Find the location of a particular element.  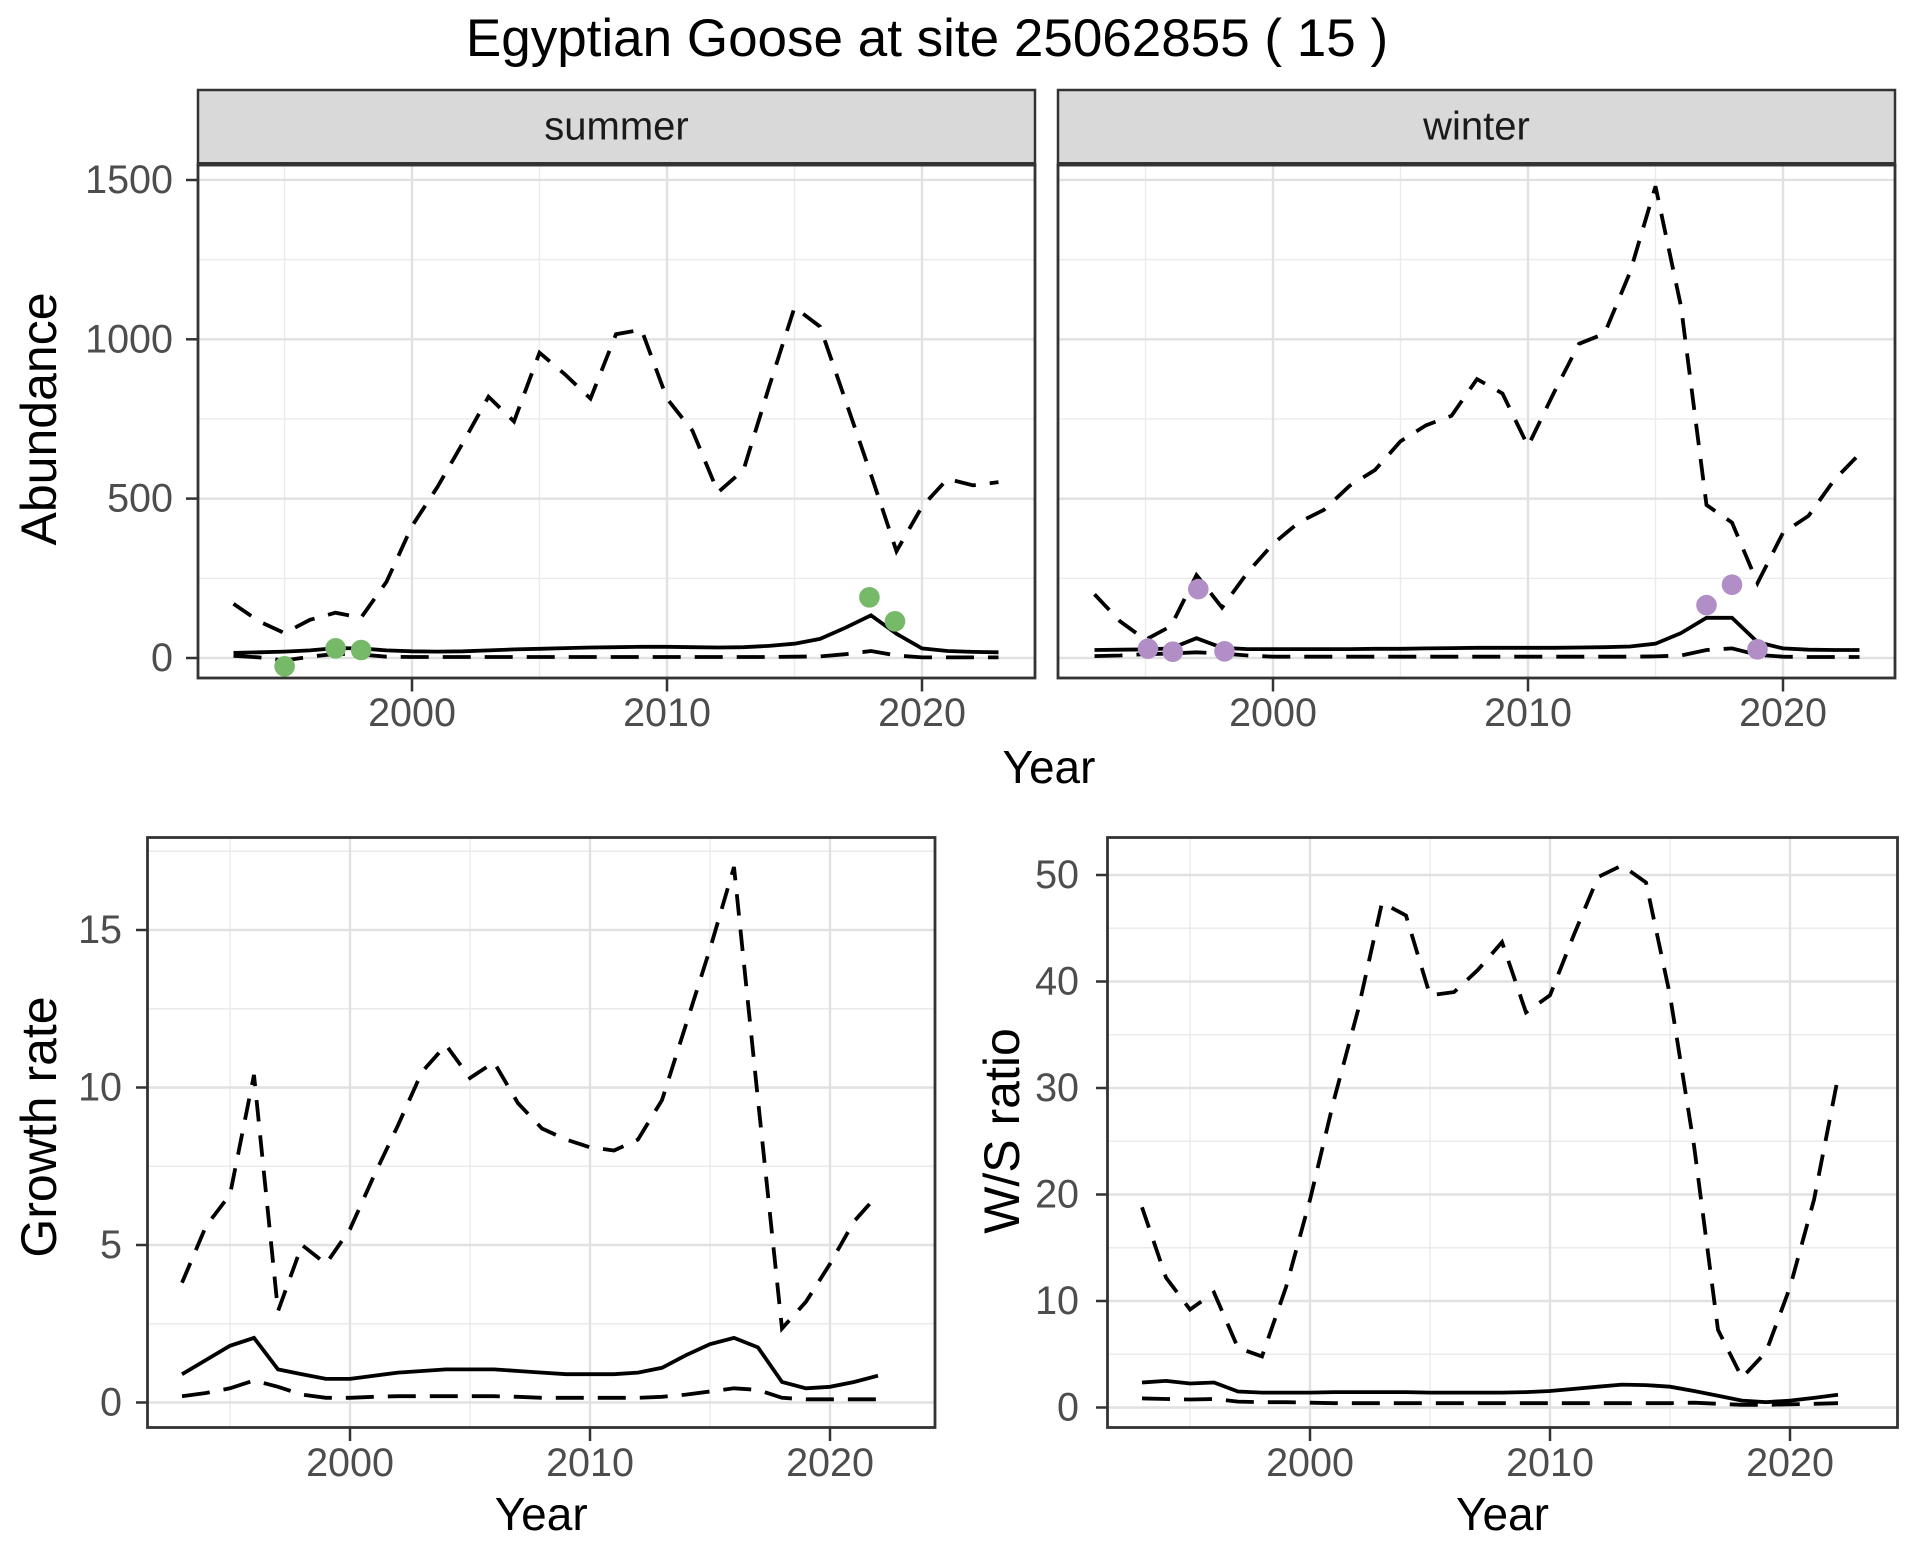

svg-text: Abundance is located at coordinates (39, 418).